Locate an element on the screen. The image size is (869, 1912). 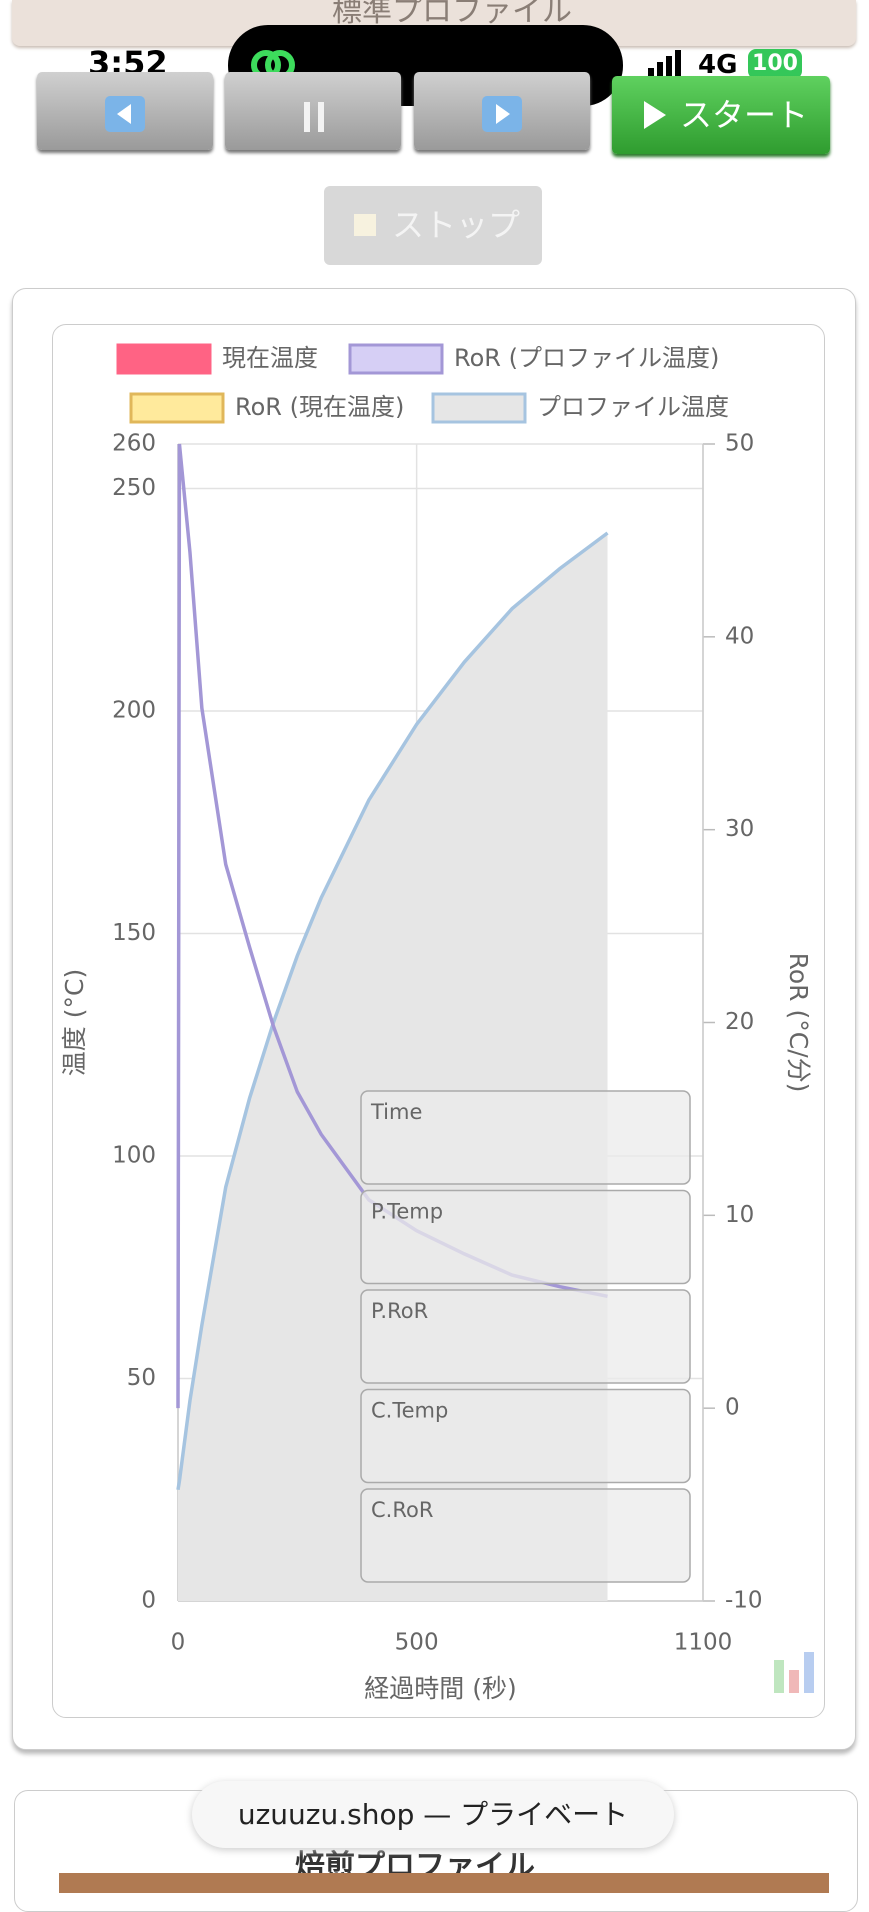
y-tick-label: 100 is located at coordinates (134, 1156).